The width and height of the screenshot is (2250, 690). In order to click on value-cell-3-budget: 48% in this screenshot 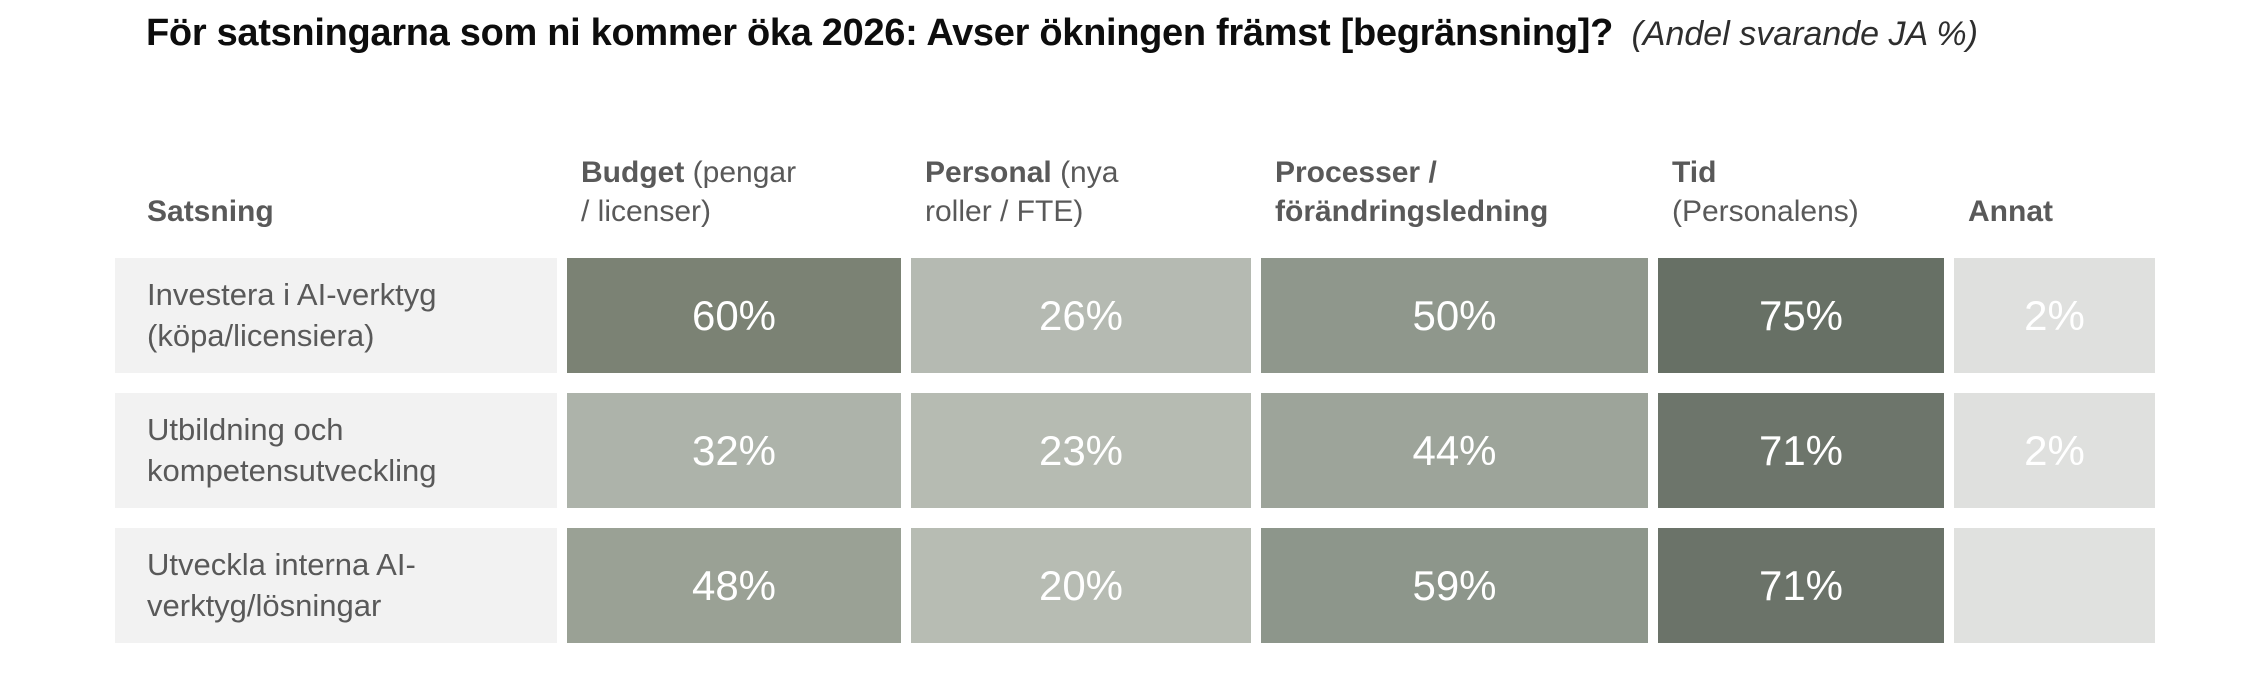, I will do `click(734, 585)`.